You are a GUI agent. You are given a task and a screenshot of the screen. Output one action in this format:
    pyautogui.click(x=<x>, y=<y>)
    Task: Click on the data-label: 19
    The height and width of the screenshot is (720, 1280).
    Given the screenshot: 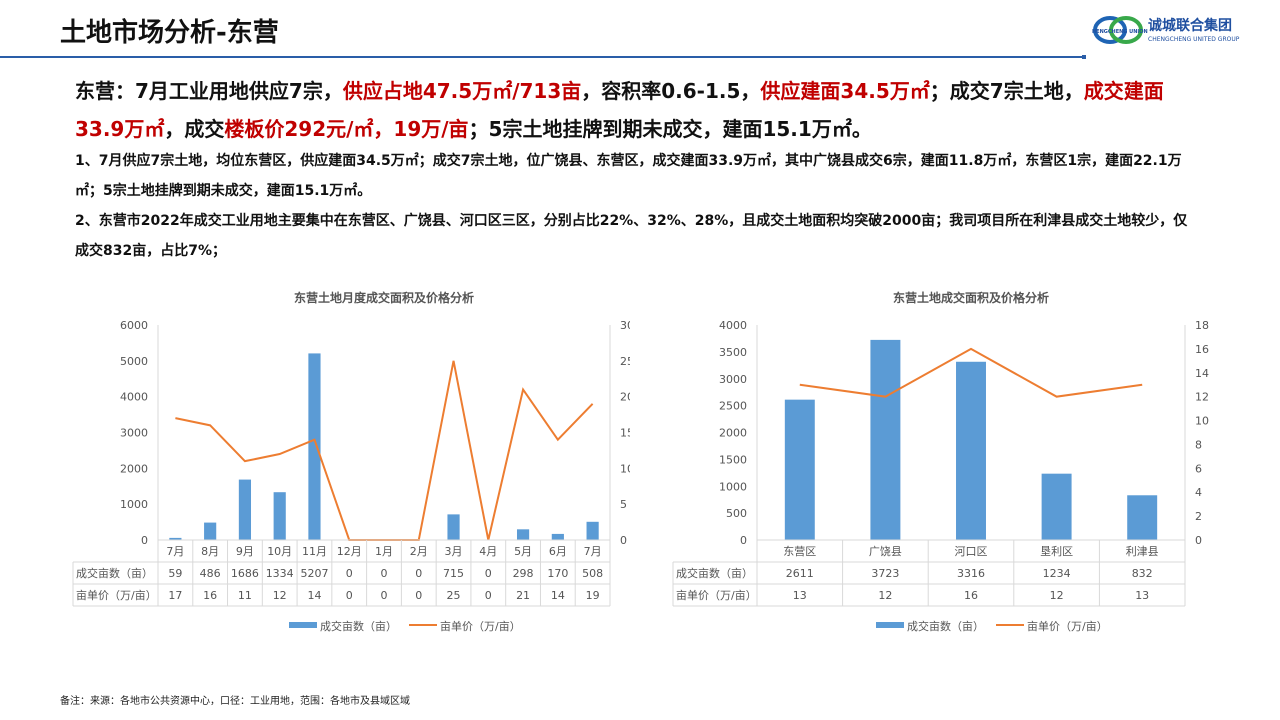 What is the action you would take?
    pyautogui.click(x=593, y=595)
    